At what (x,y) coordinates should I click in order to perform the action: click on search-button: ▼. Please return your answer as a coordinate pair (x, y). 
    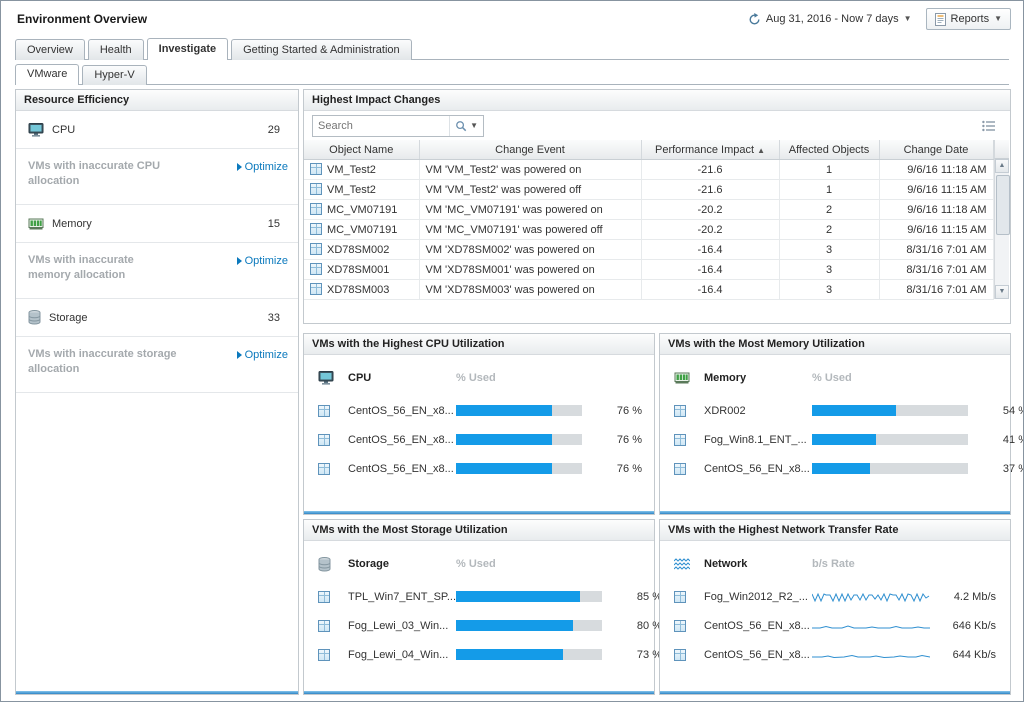
    Looking at the image, I should click on (466, 125).